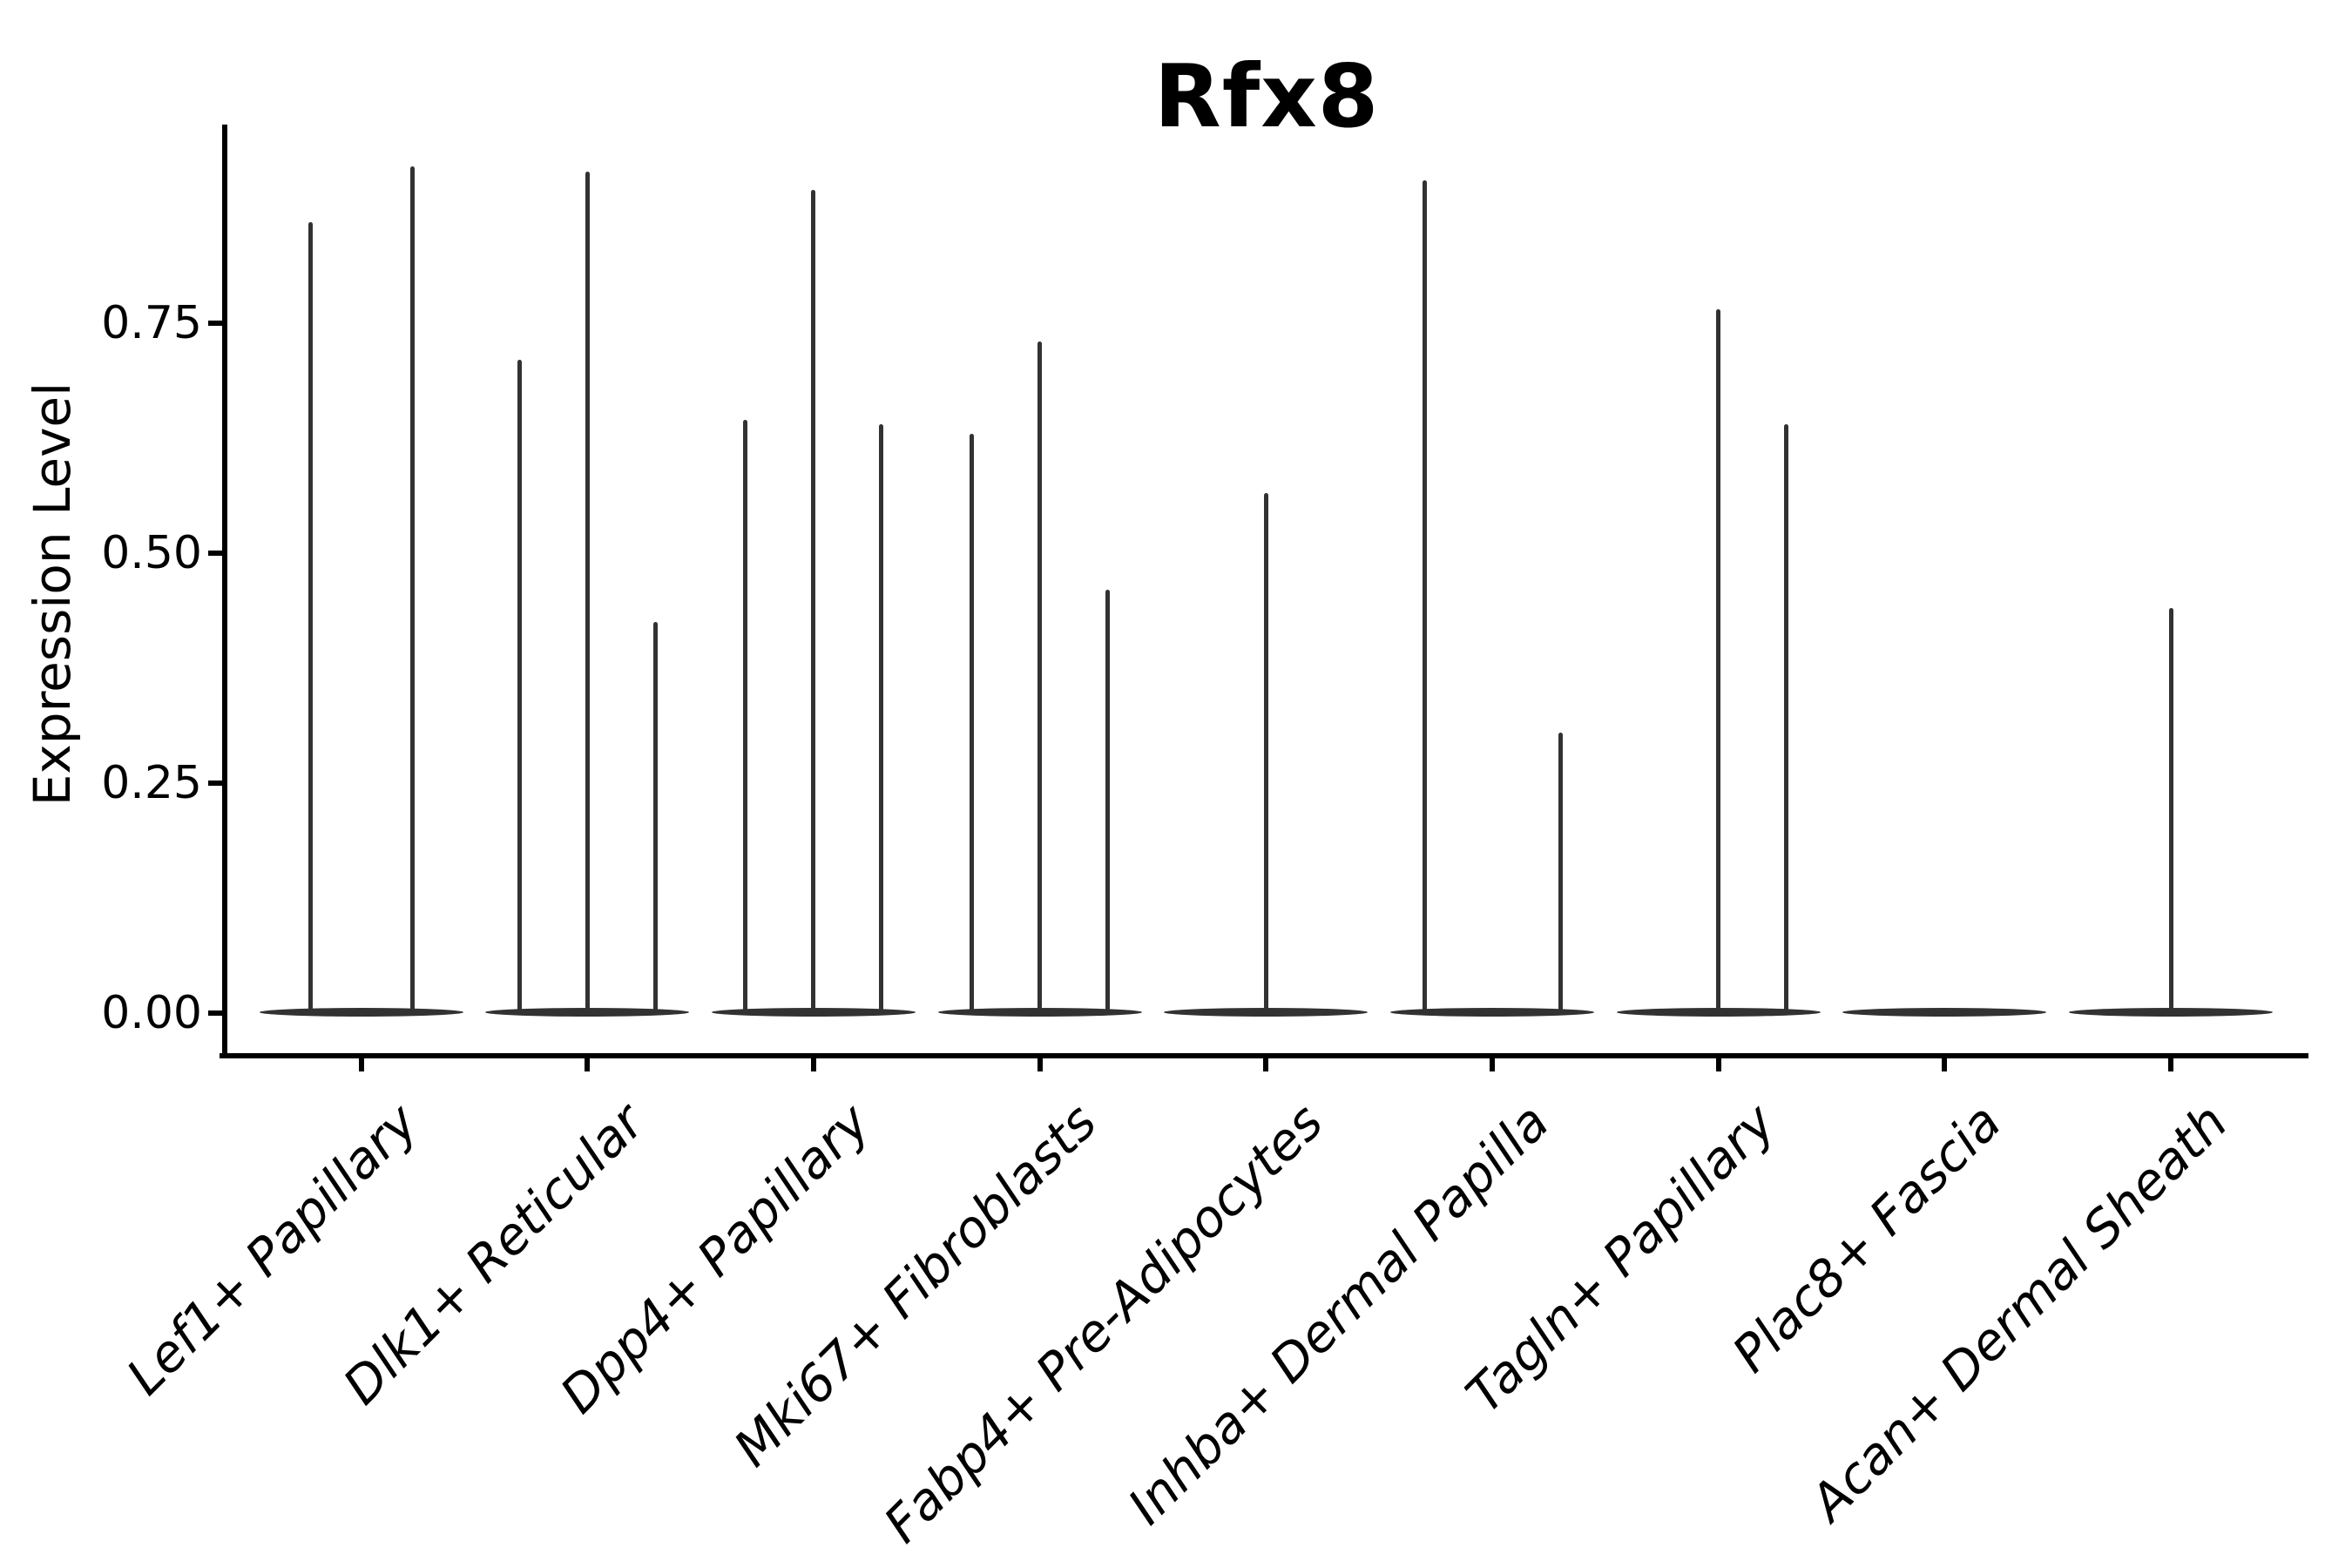 This screenshot has height=1568, width=2352. Describe the element at coordinates (52, 594) in the screenshot. I see `y-axis-label: Expression Level` at that location.